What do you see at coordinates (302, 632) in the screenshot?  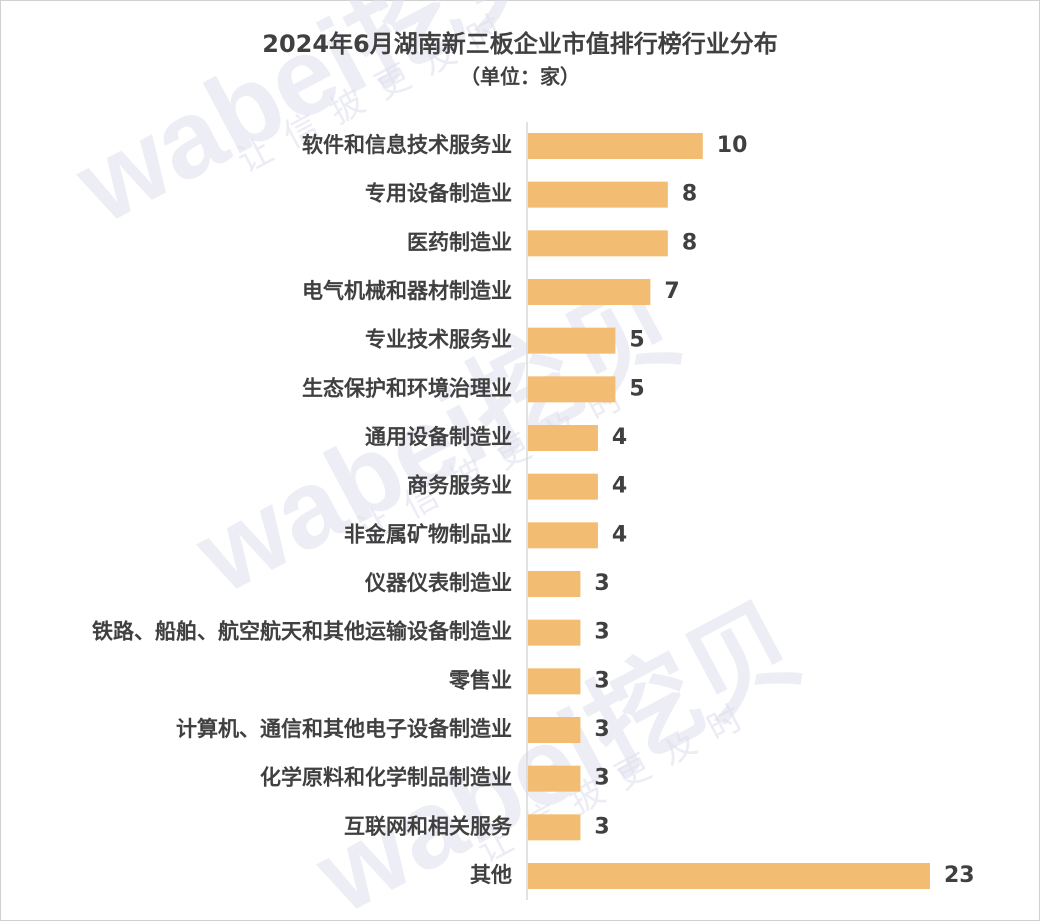 I see `category-label: 铁路、船舶、航空航天和其他运输设备制造业` at bounding box center [302, 632].